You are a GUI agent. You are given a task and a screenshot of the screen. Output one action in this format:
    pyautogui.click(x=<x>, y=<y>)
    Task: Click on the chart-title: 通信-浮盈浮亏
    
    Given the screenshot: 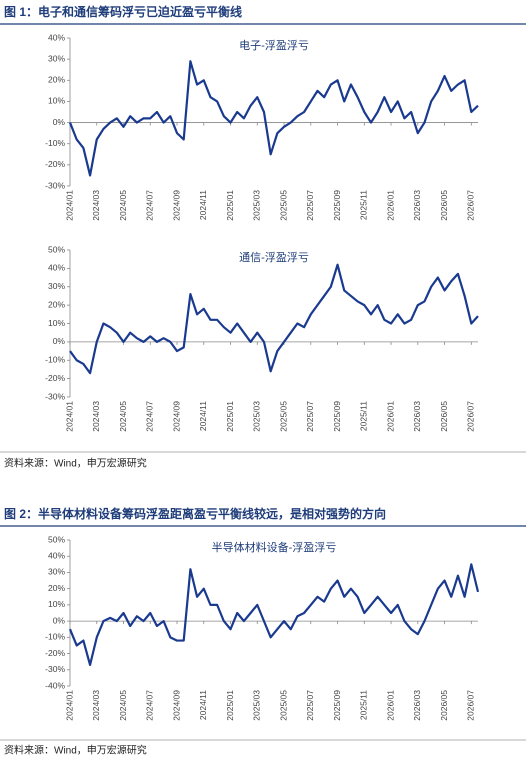 What is the action you would take?
    pyautogui.click(x=274, y=257)
    